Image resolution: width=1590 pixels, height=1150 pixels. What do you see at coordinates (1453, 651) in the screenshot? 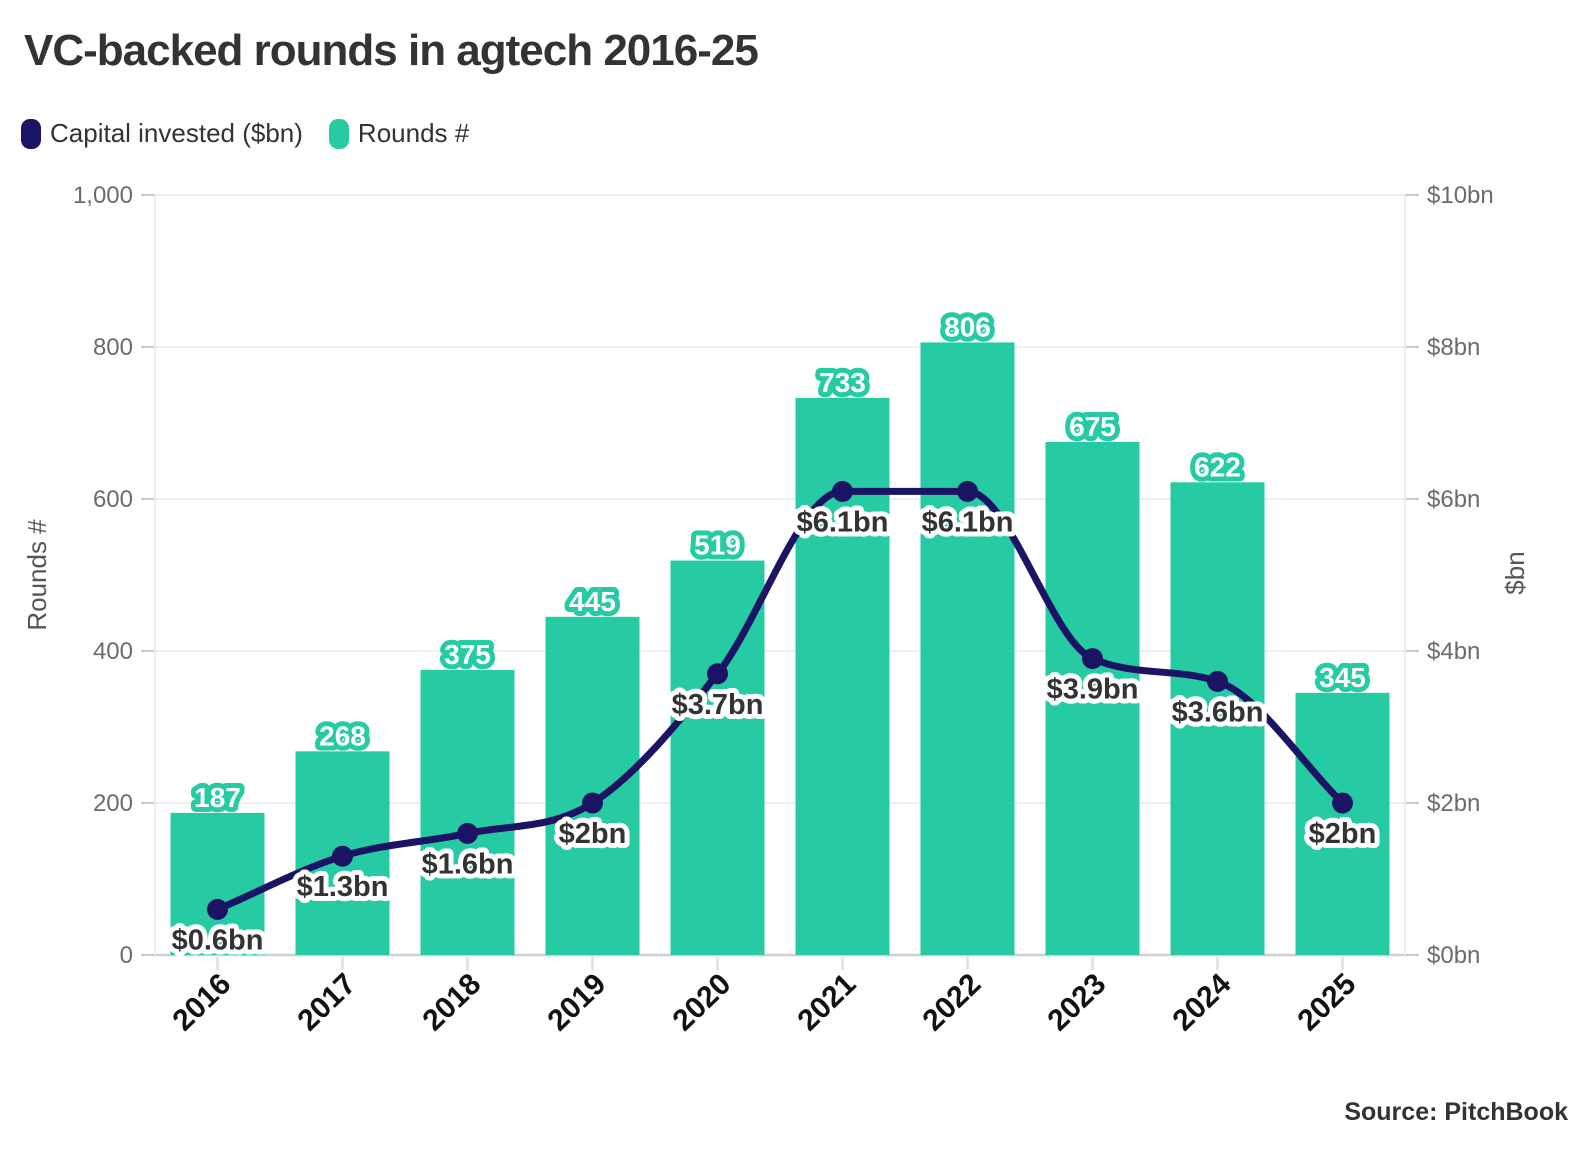
I see `right-axis-tick-label: $4bn` at bounding box center [1453, 651].